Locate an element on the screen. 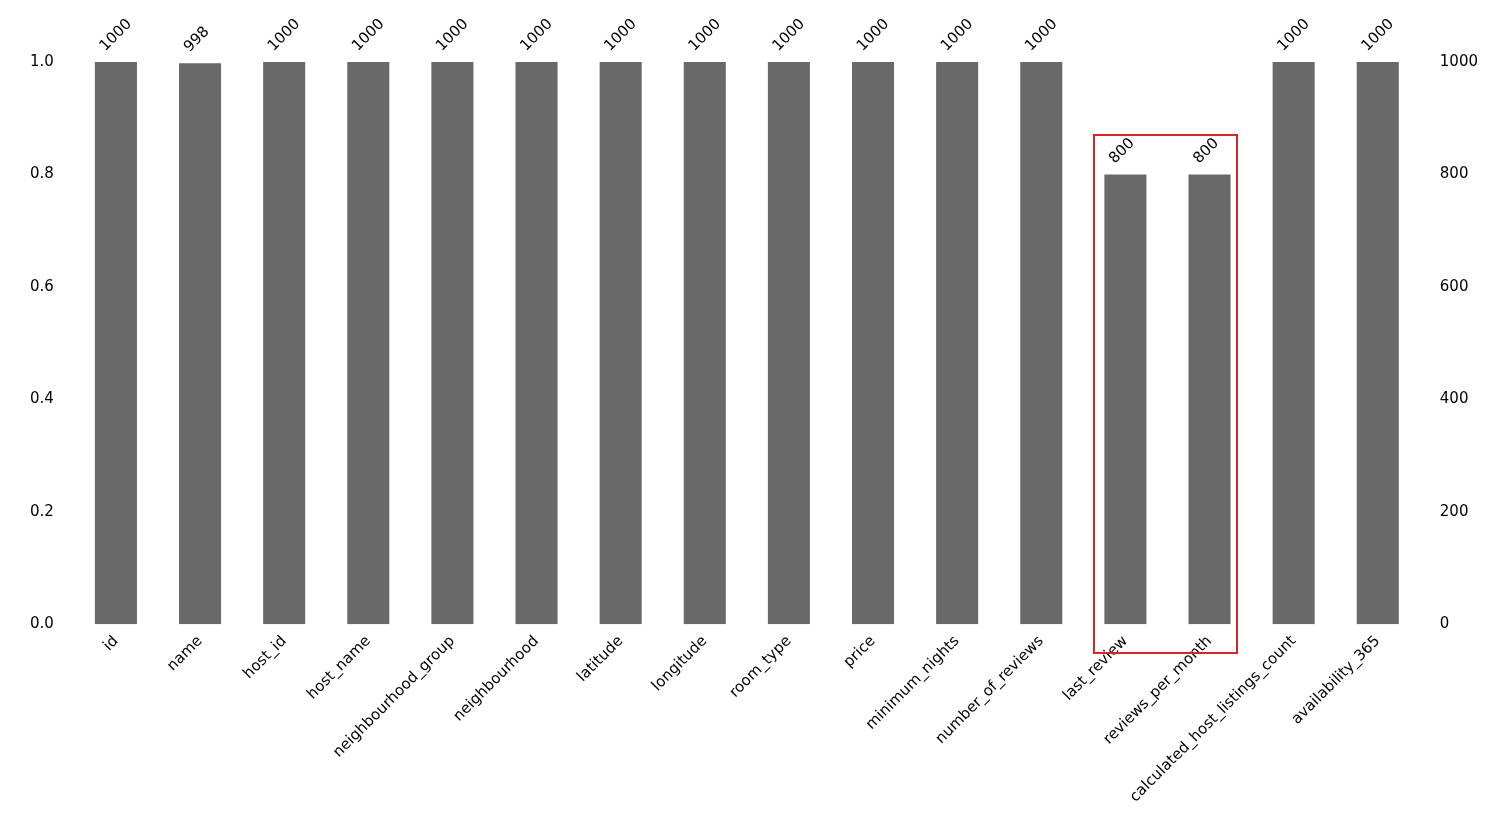 The width and height of the screenshot is (1508, 834). y2-tick-label: 200 is located at coordinates (1454, 510).